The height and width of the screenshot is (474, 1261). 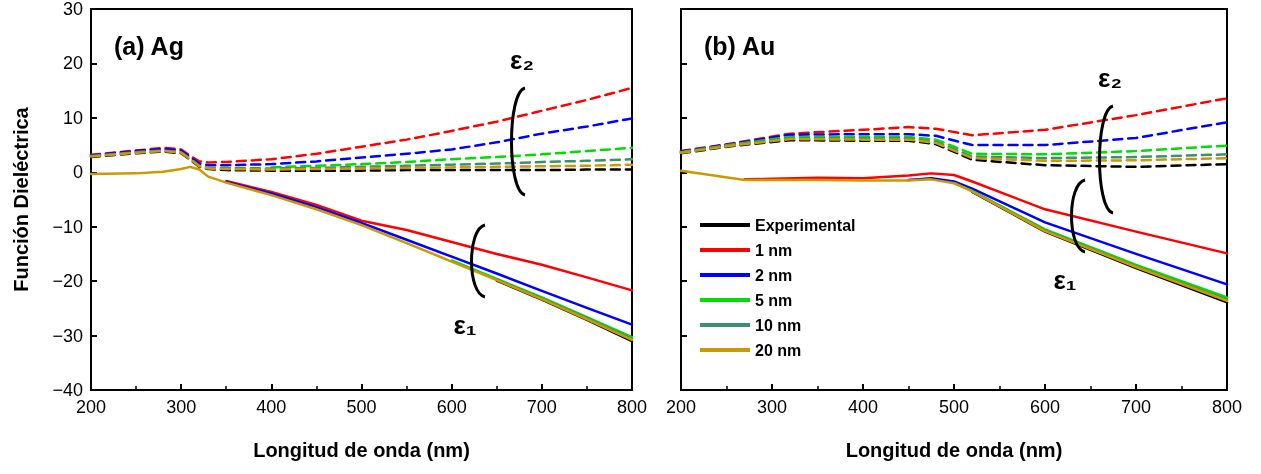 I want to click on legend-label: 20 nm, so click(x=778, y=350).